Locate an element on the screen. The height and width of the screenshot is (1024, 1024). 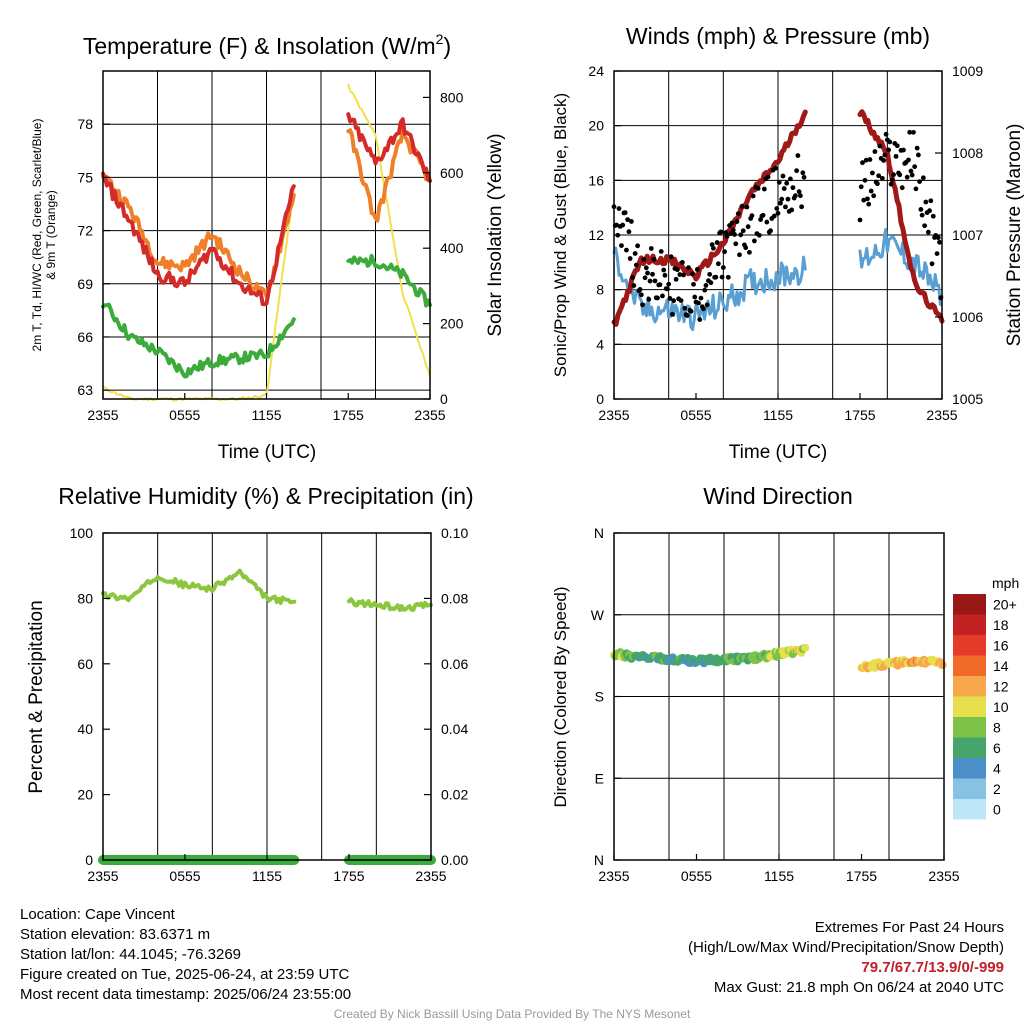
y-tick-label: 16 is located at coordinates (596, 180).